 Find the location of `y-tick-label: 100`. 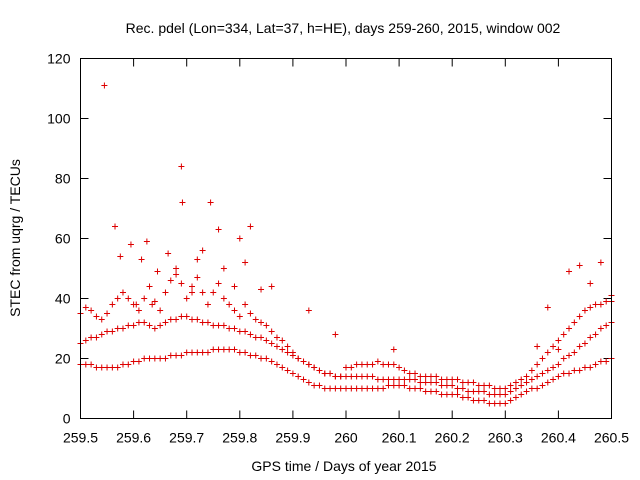

y-tick-label: 100 is located at coordinates (59, 119).